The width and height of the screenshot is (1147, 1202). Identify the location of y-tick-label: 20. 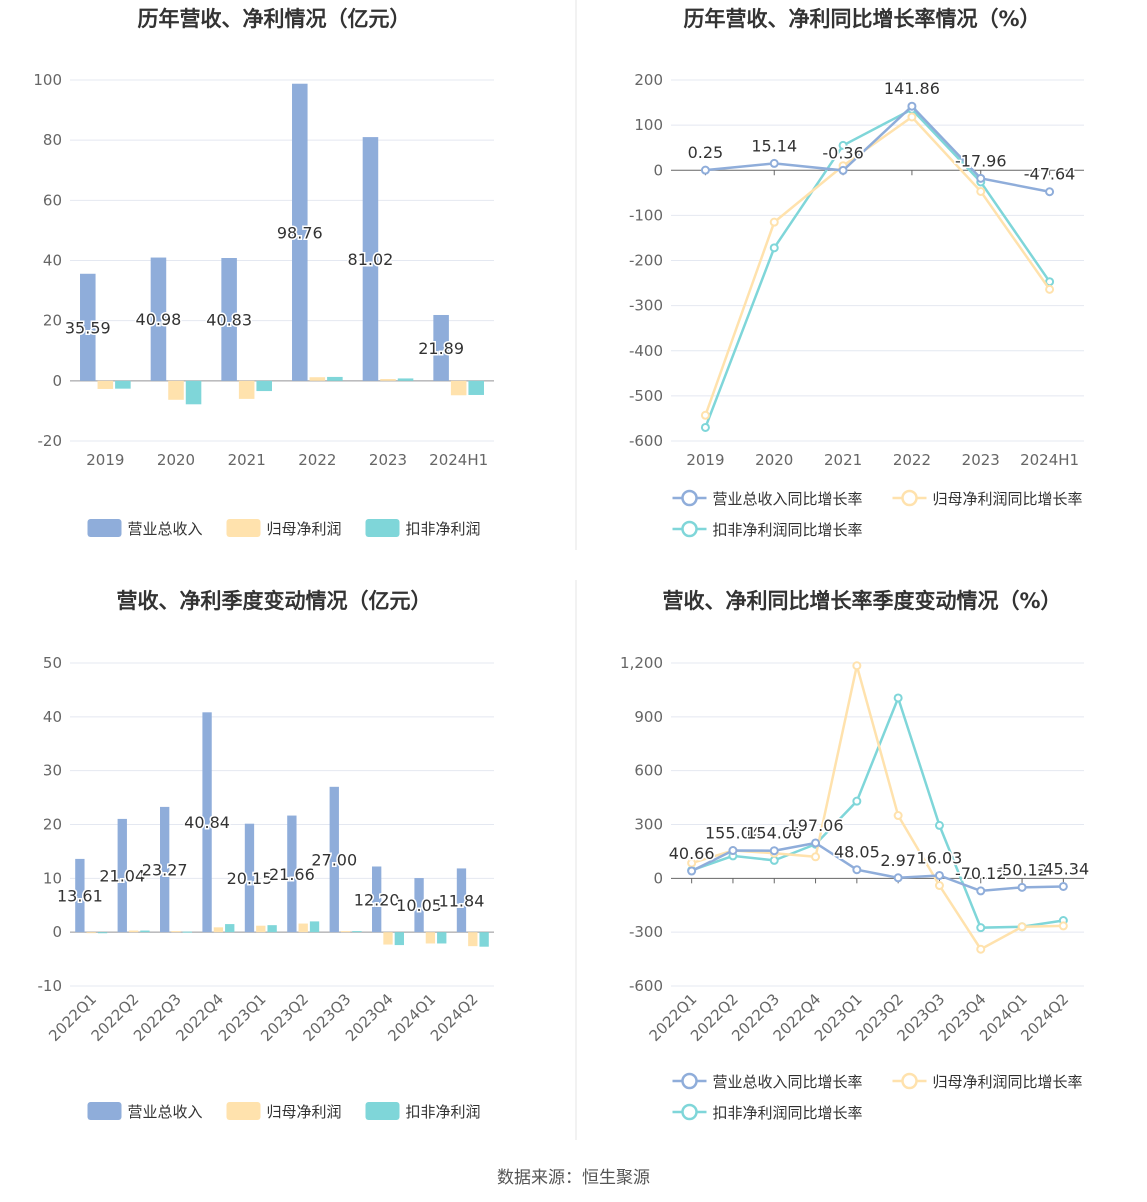
(52, 825).